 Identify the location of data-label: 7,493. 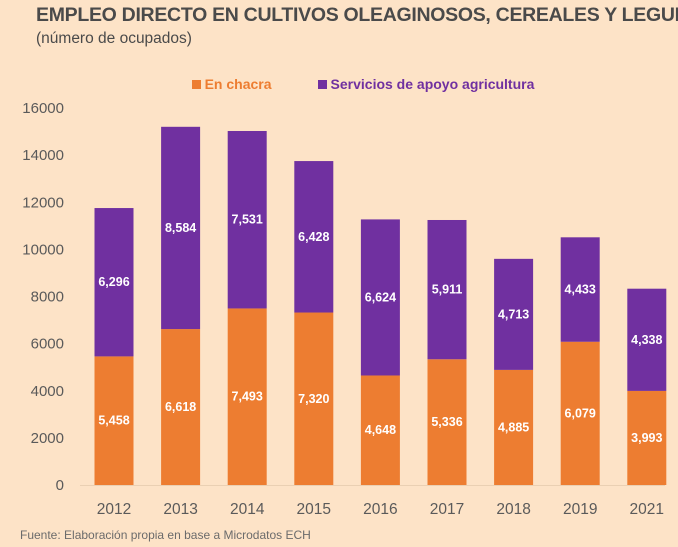
(247, 397).